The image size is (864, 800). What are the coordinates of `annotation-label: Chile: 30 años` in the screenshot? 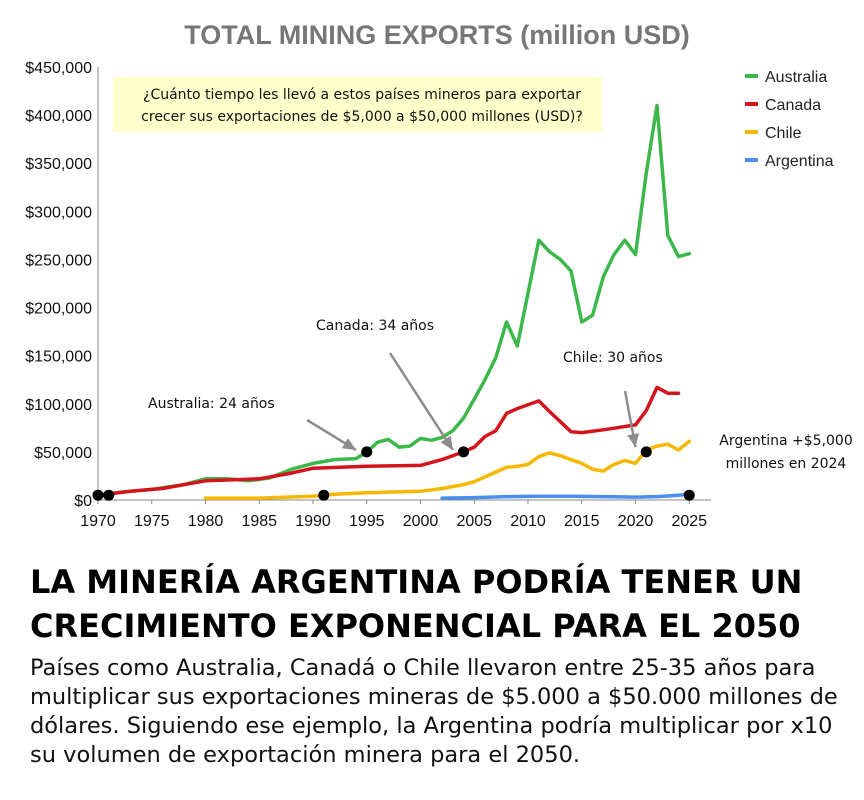 It's located at (613, 358).